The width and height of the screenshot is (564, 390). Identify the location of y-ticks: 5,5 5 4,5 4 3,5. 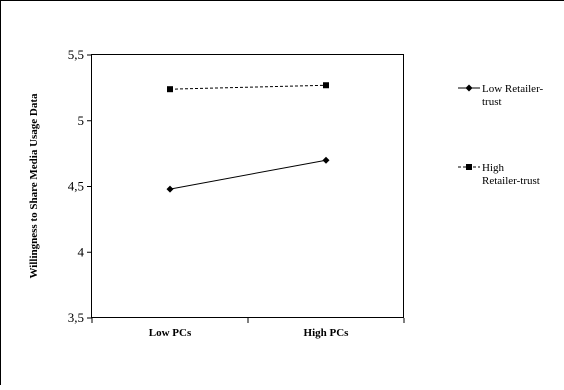
(80, 186).